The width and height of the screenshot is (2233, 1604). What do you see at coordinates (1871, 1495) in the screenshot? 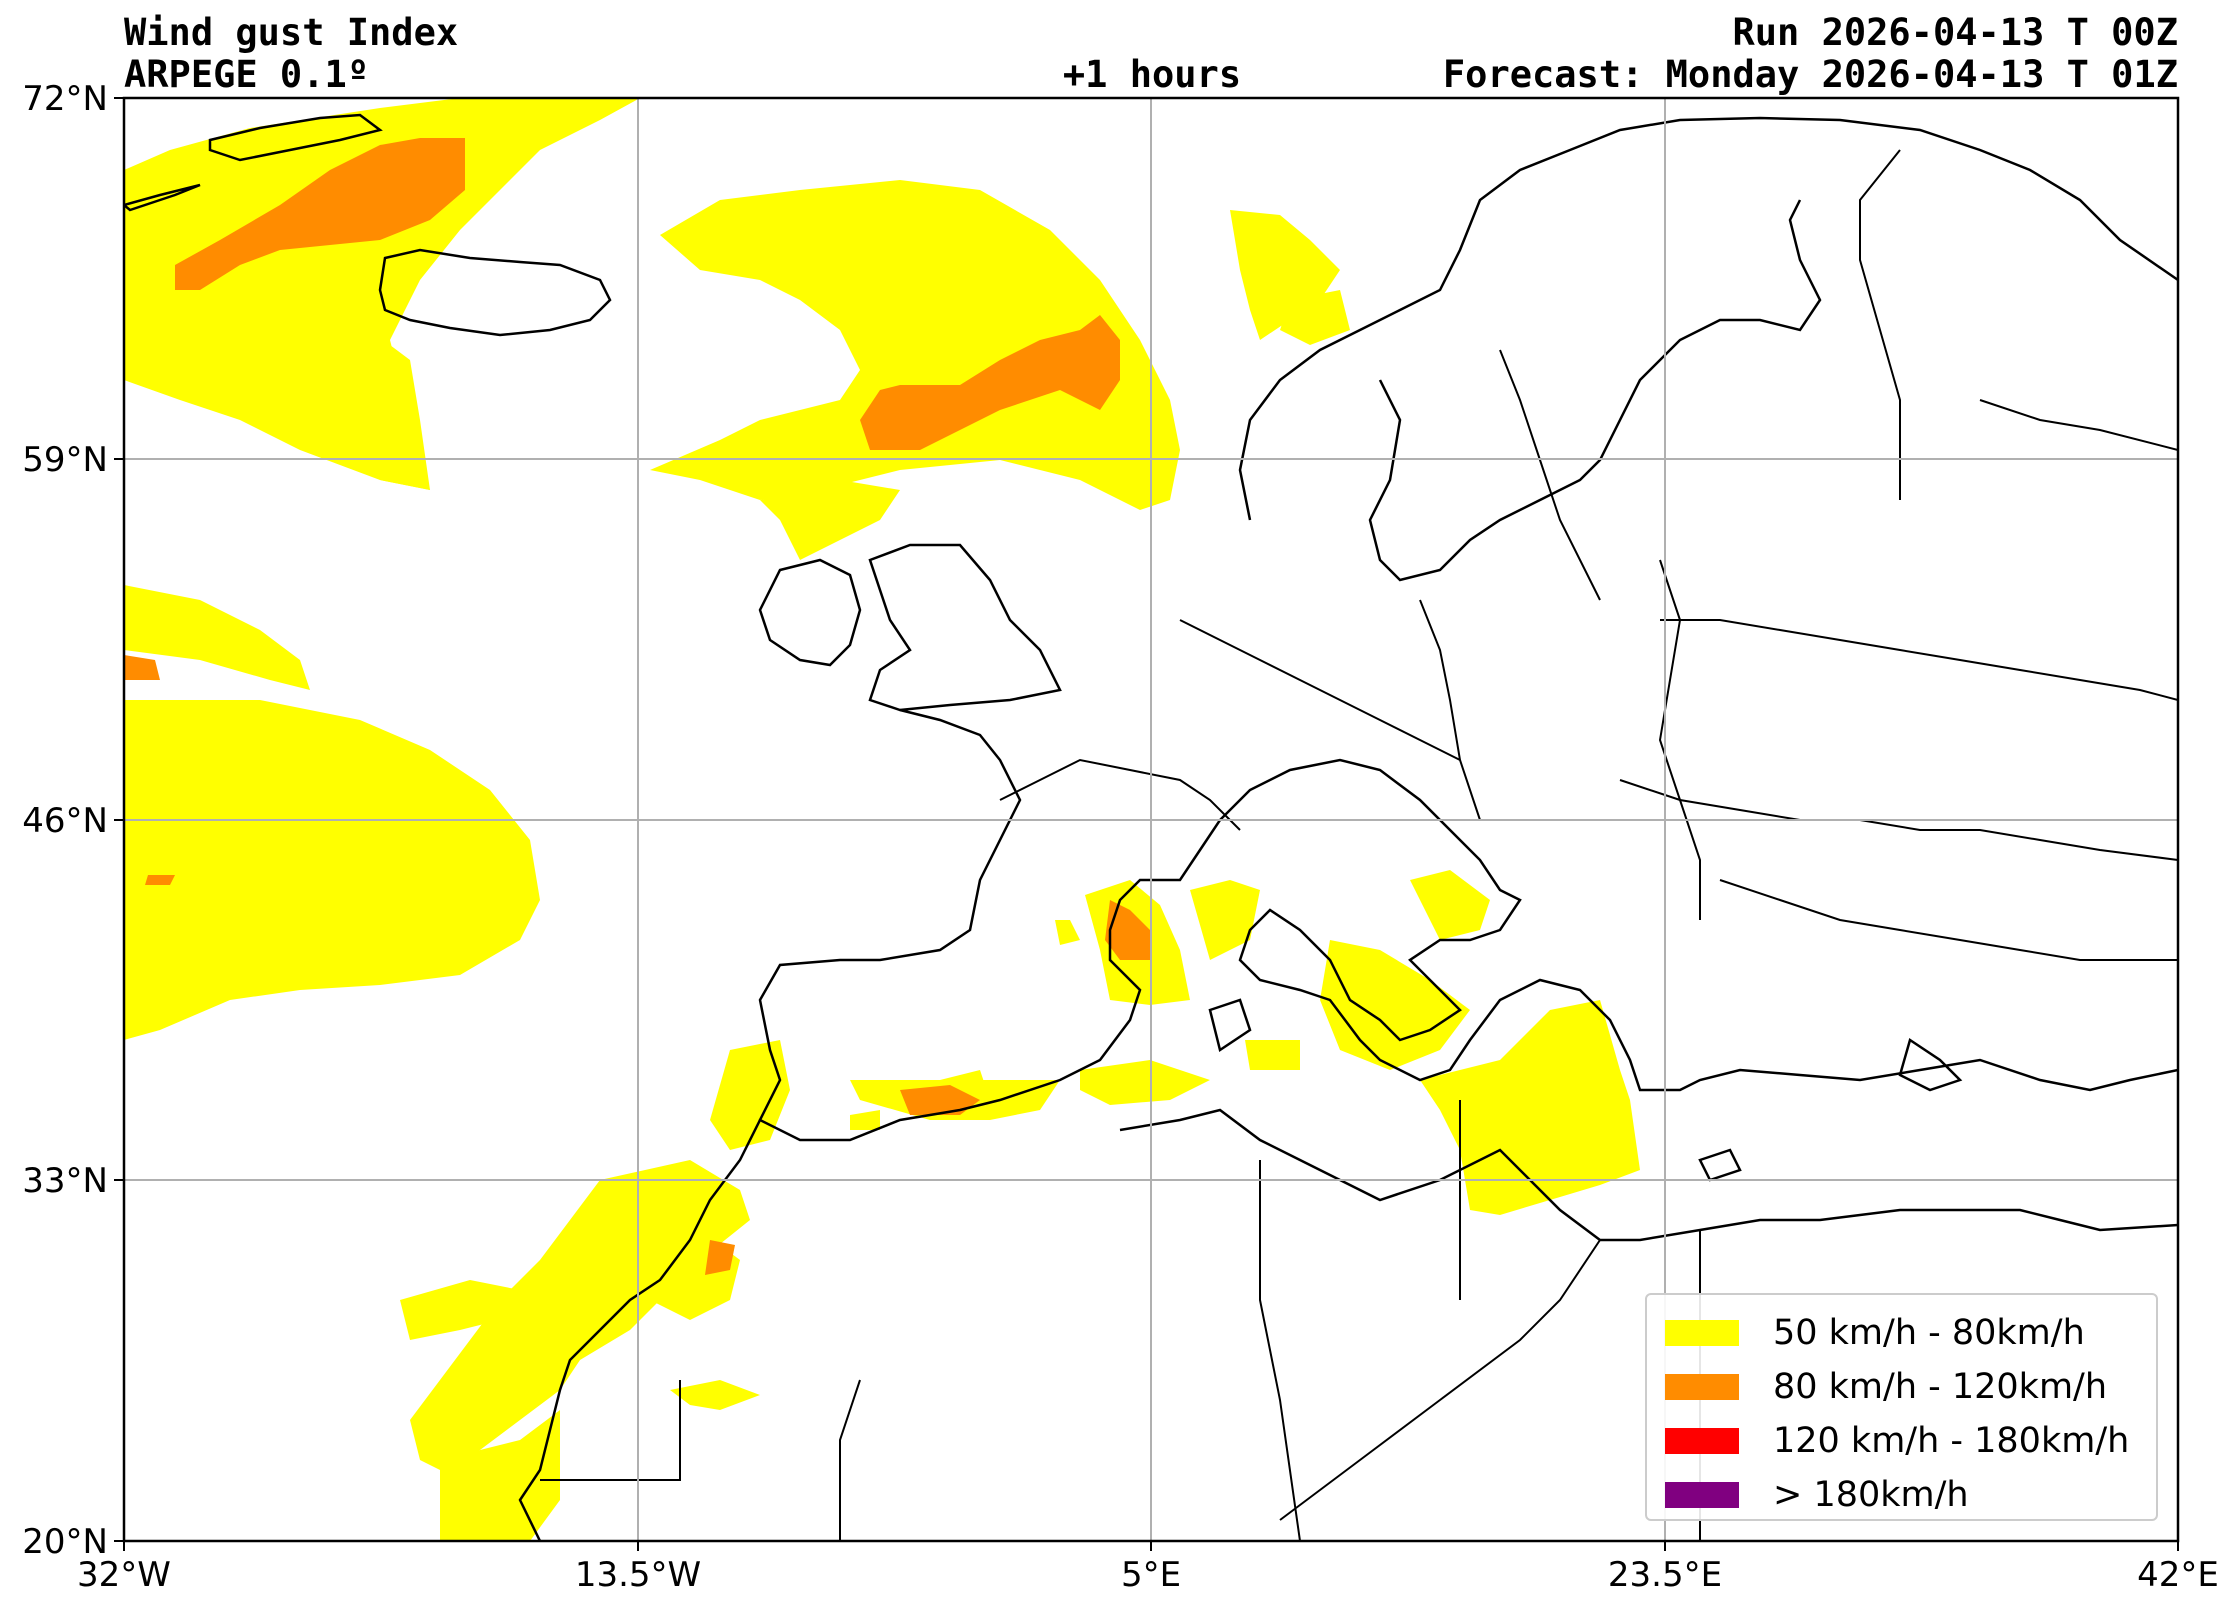
I see `legend-label: > 180km/h` at bounding box center [1871, 1495].